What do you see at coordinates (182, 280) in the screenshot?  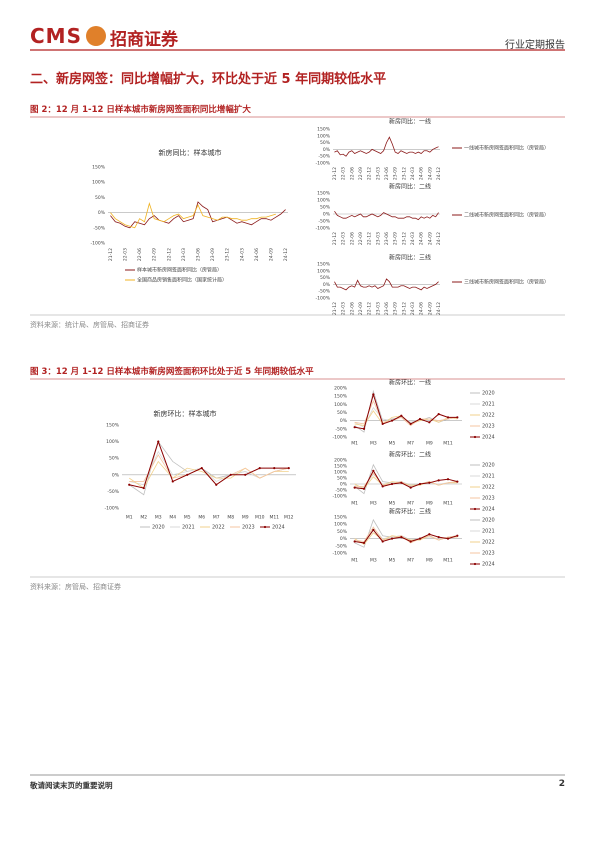 I see `legend-label: 全国商品房销售面积同比（国家统计局）` at bounding box center [182, 280].